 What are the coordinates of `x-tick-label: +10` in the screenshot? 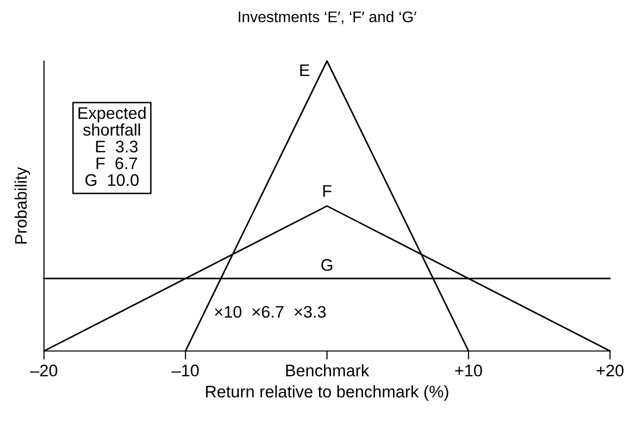 It's located at (468, 370).